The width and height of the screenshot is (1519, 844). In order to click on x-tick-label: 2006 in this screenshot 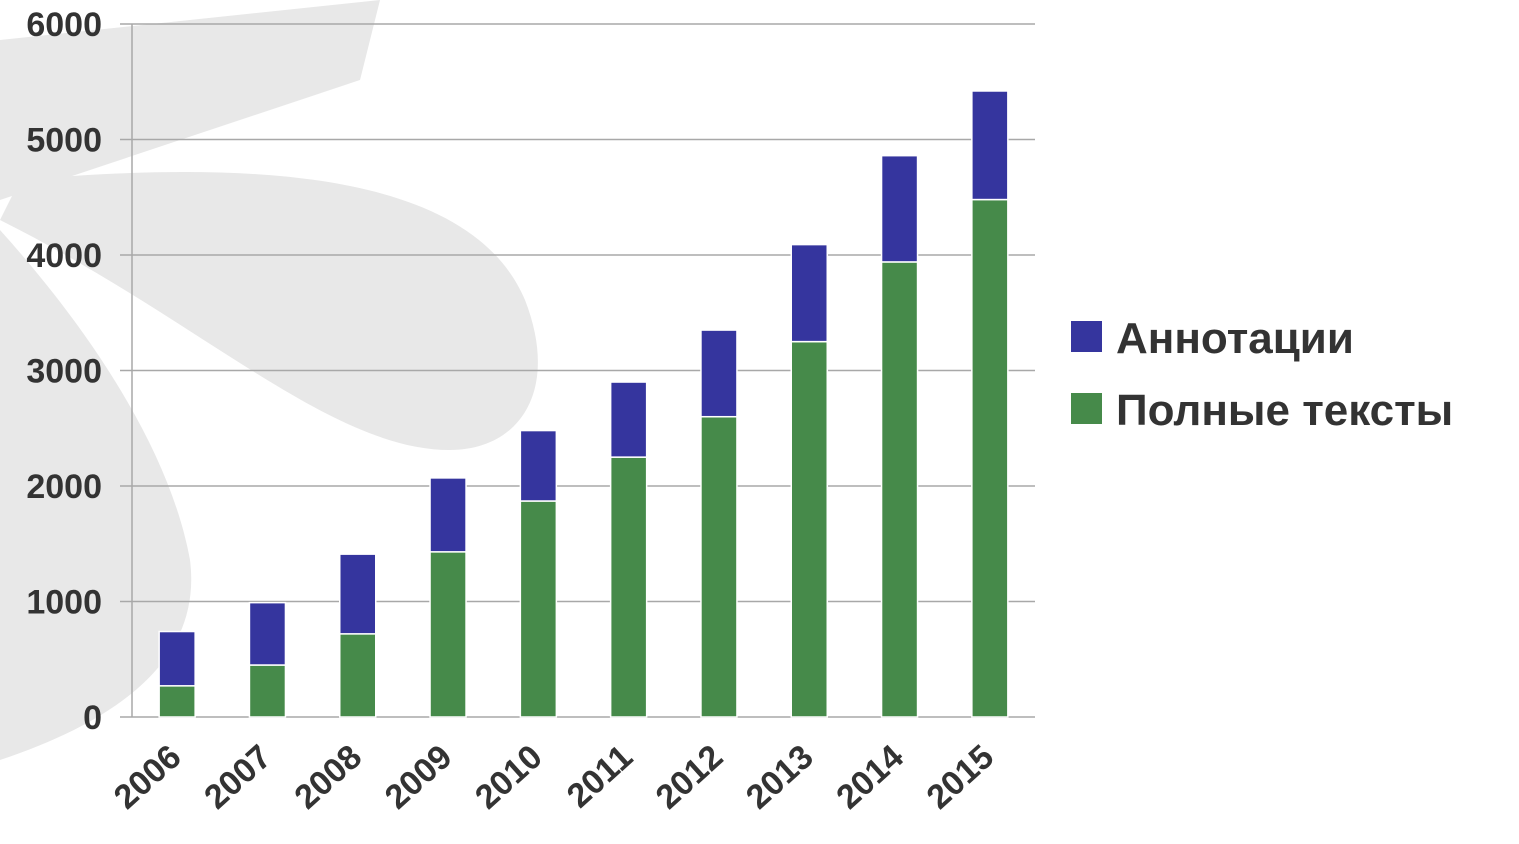, I will do `click(148, 777)`.